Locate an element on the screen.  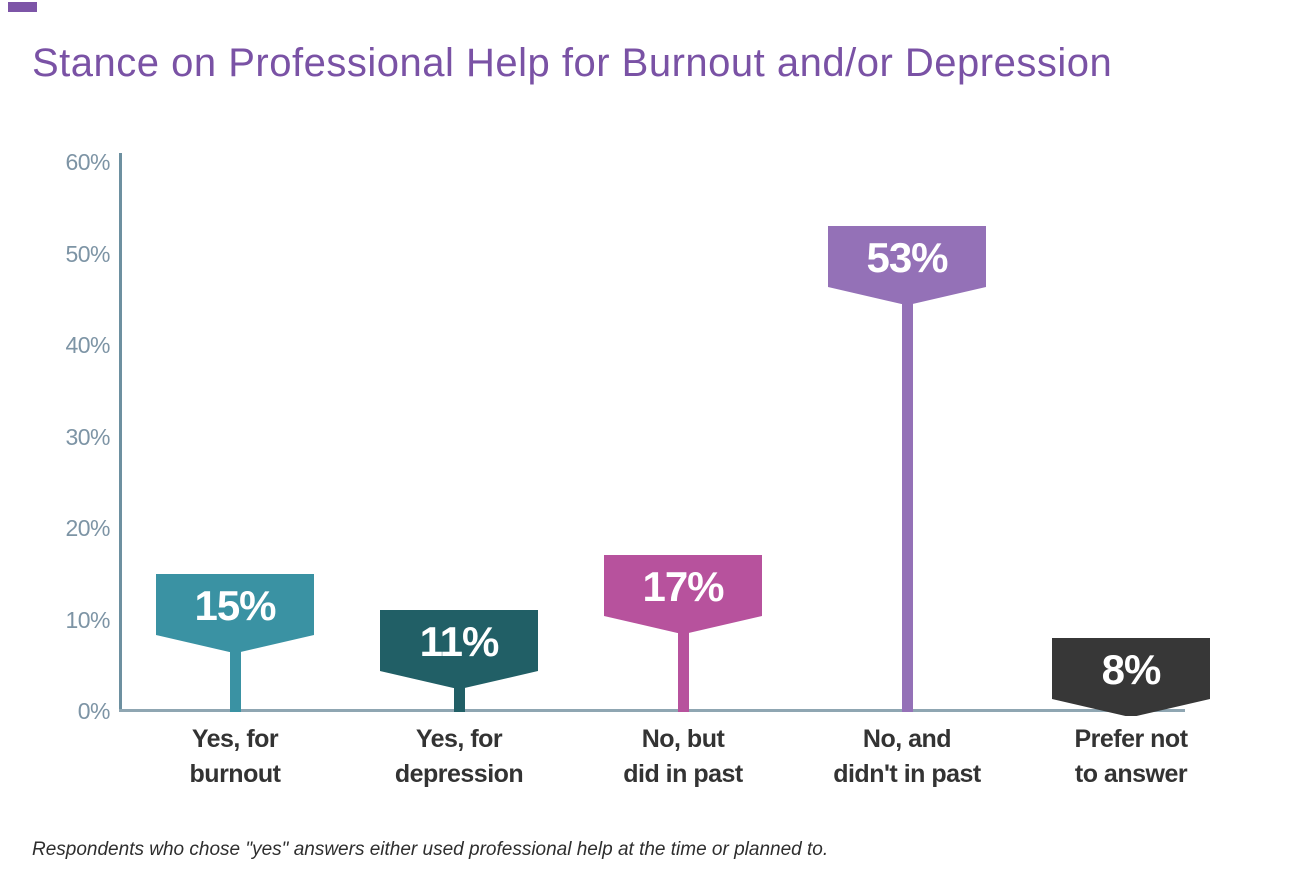
bar-stem-no-and-didn-t-in-past is located at coordinates (907, 499).